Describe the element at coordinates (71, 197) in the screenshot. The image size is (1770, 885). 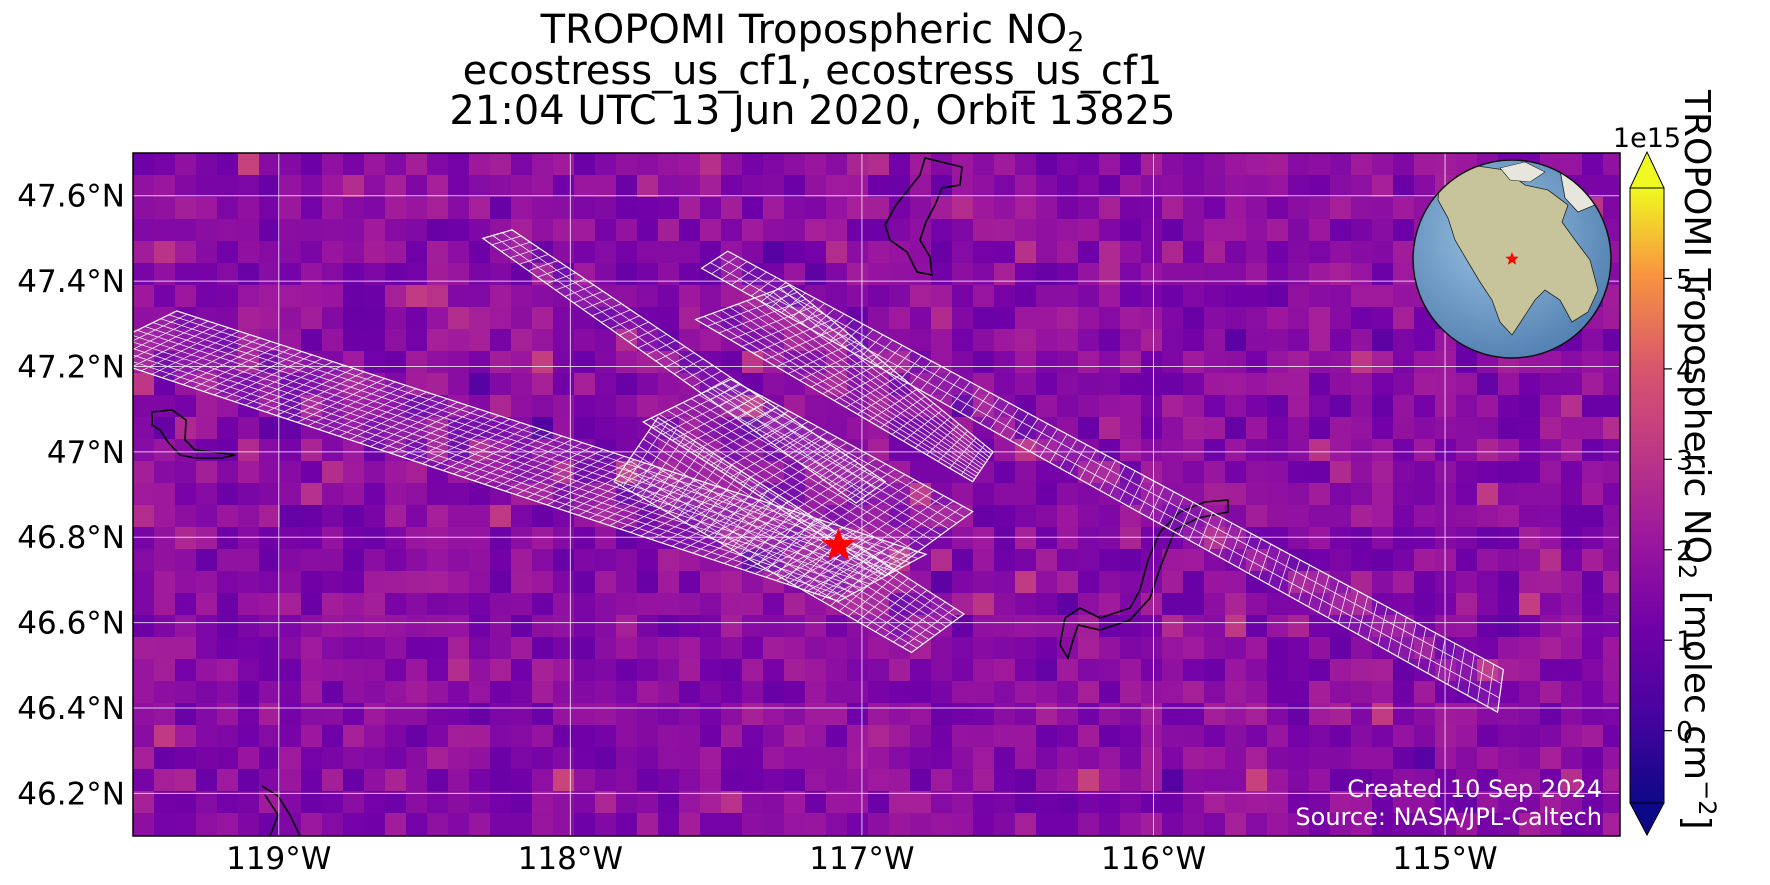
I see `latitude-tick-label: 47.6°N` at that location.